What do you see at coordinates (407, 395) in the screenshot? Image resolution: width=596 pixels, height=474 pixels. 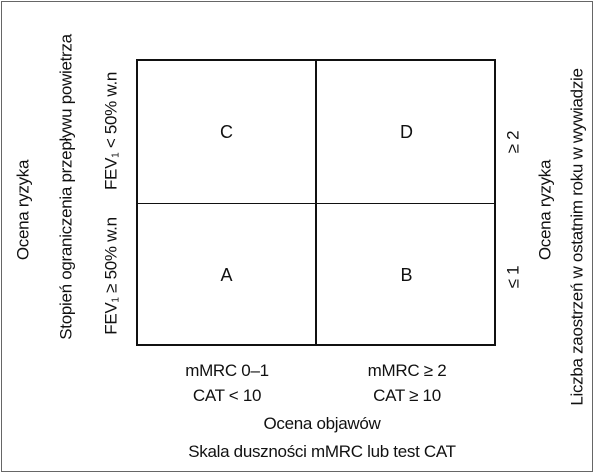 I see `x-tick-col2-line2: CAT ≥ 10` at bounding box center [407, 395].